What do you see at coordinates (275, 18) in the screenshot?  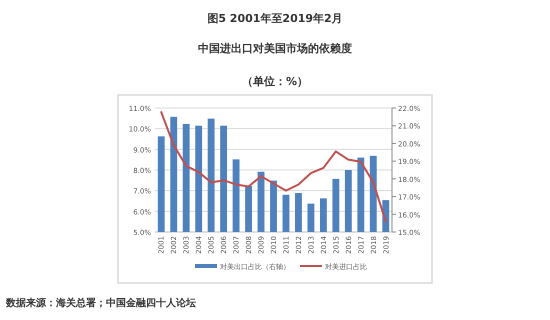 I see `chart-title: 图5 2001年至2019年2月` at bounding box center [275, 18].